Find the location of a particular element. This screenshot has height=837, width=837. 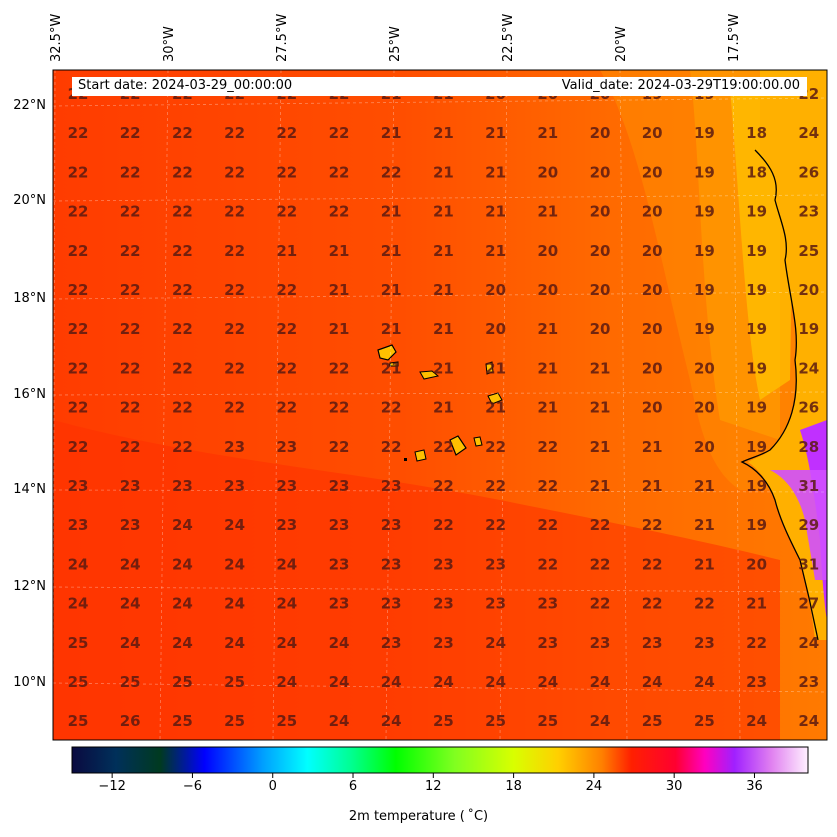

grid-value: 18 is located at coordinates (756, 172).